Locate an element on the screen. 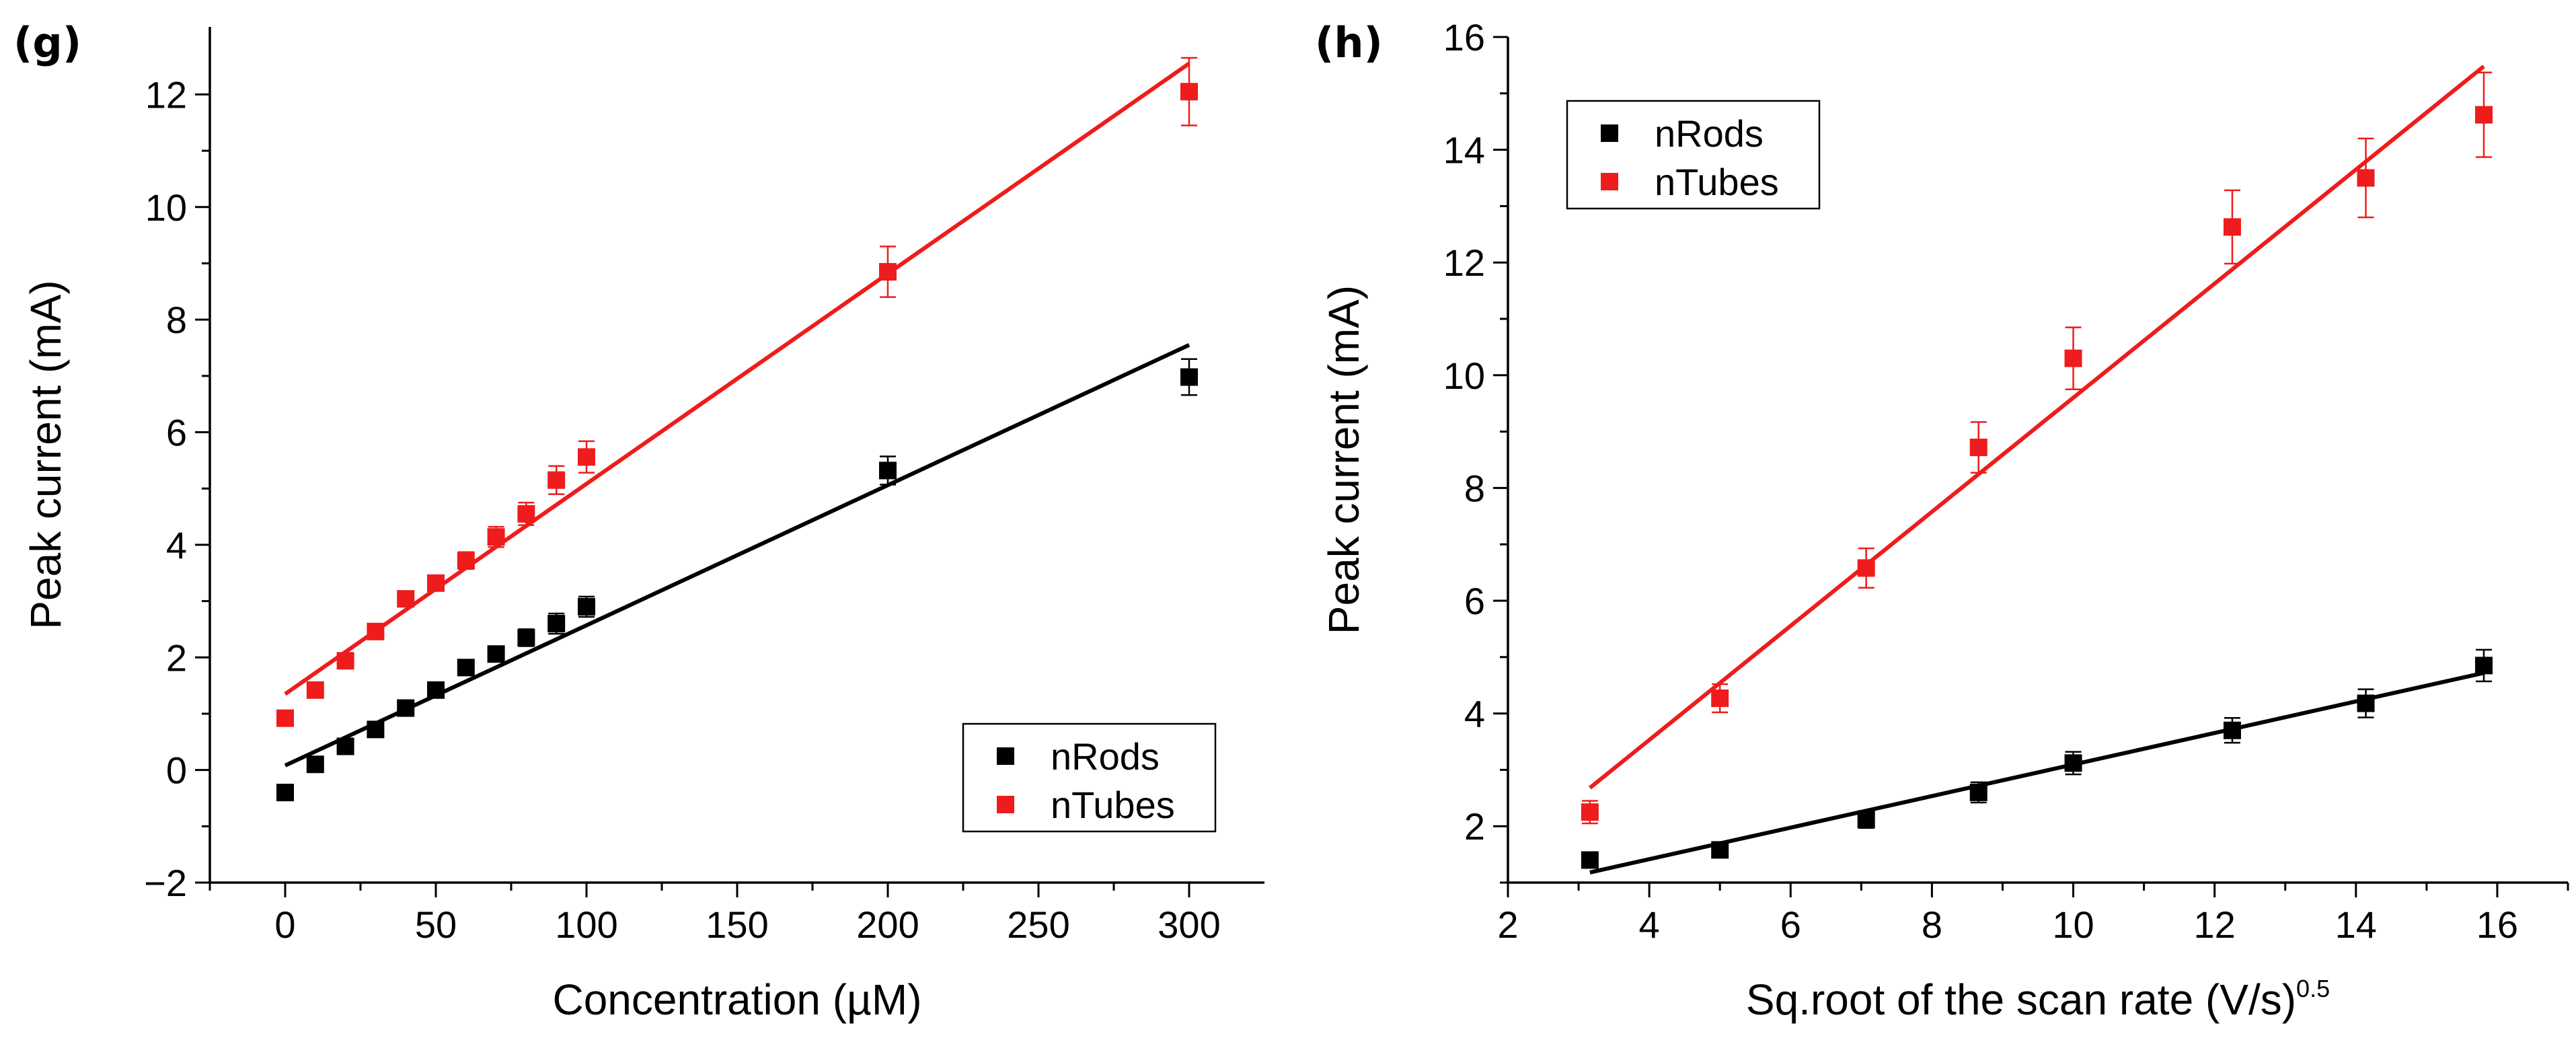 The image size is (2576, 1040). y-tick-label: −2 is located at coordinates (165, 883).